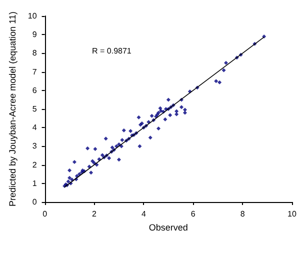  Describe the element at coordinates (95, 214) in the screenshot. I see `x-tick-label: 2` at that location.